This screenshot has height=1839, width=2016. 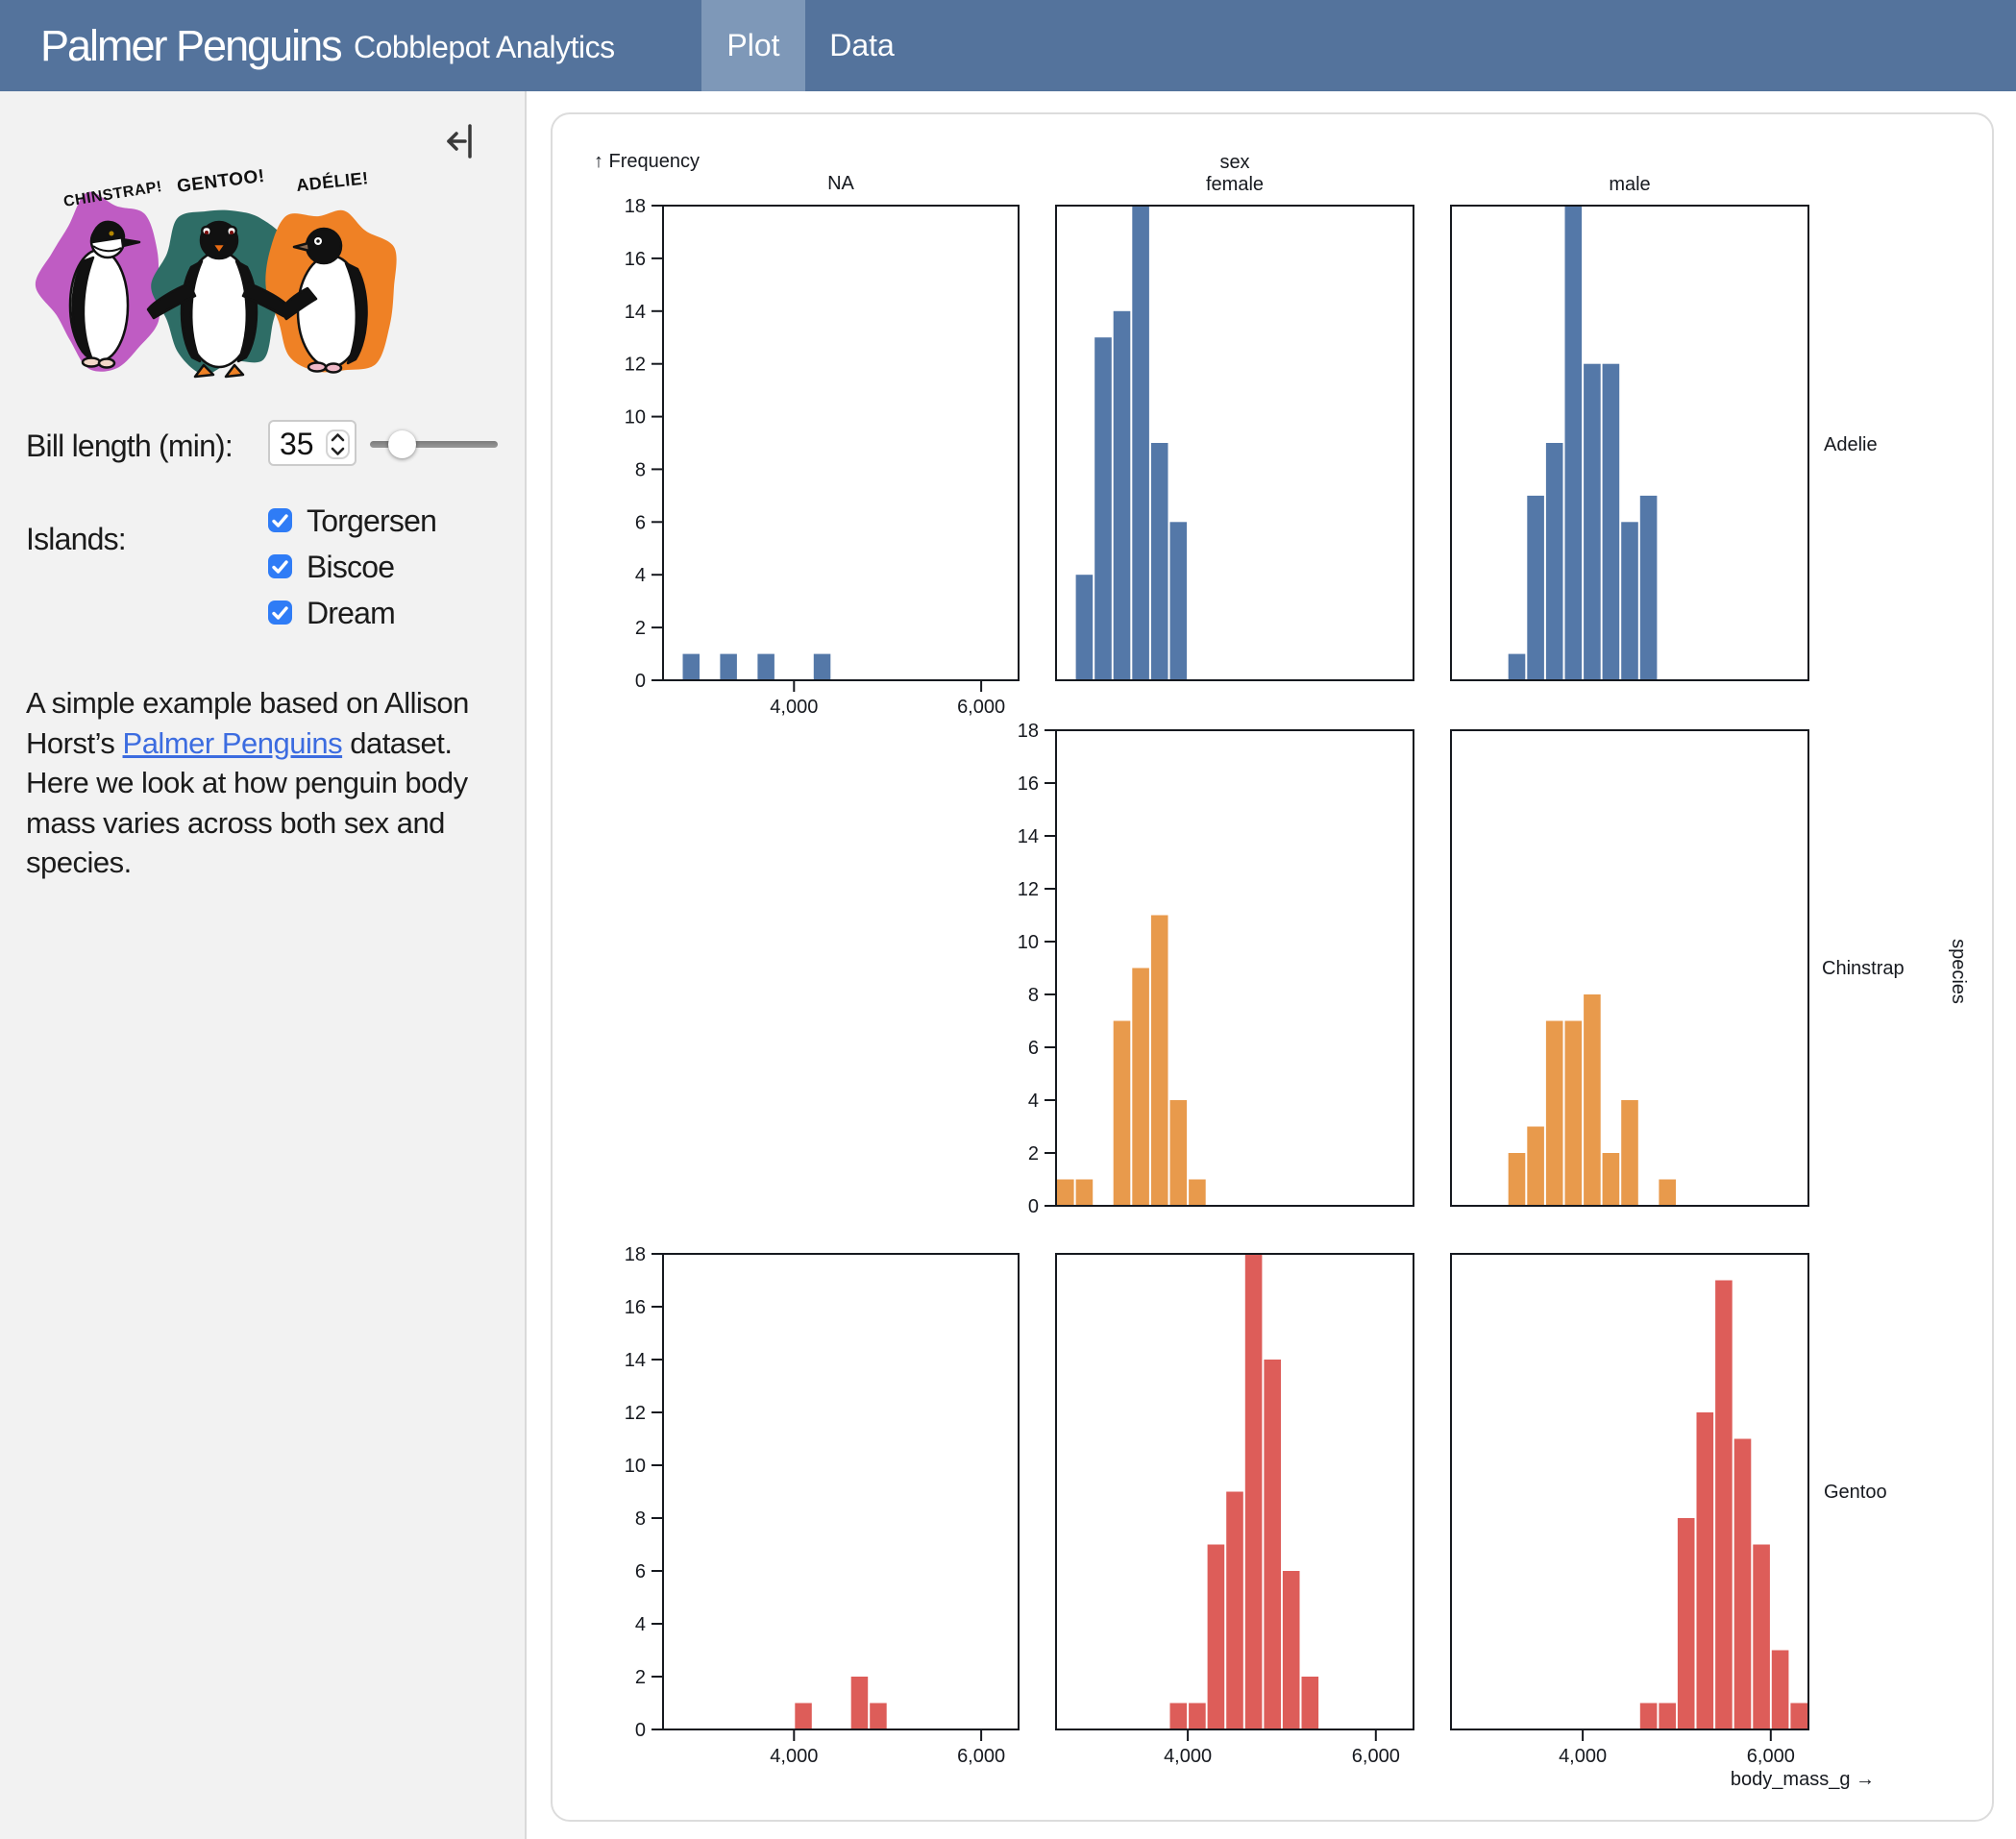 What do you see at coordinates (841, 183) in the screenshot?
I see `svg-text: NA` at bounding box center [841, 183].